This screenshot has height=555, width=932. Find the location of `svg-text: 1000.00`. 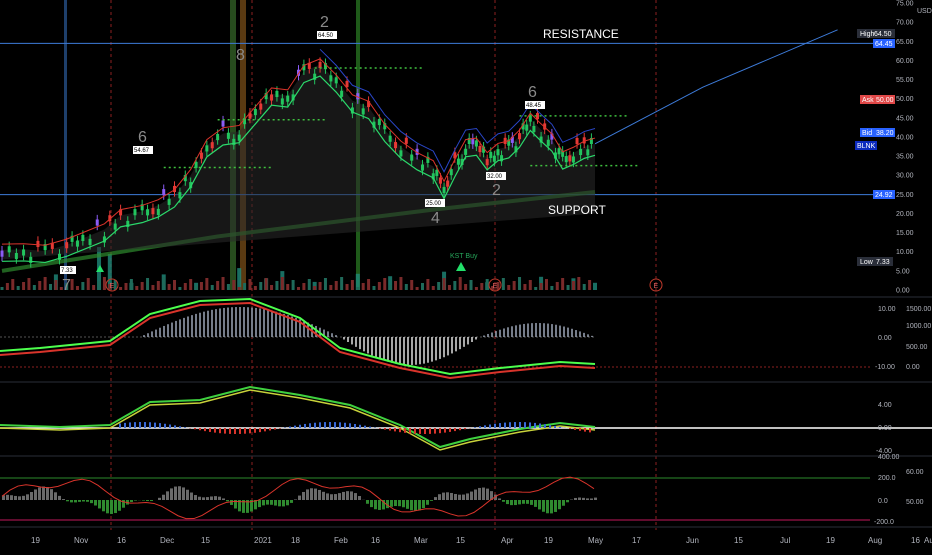

svg-text: 1000.00 is located at coordinates (918, 326).